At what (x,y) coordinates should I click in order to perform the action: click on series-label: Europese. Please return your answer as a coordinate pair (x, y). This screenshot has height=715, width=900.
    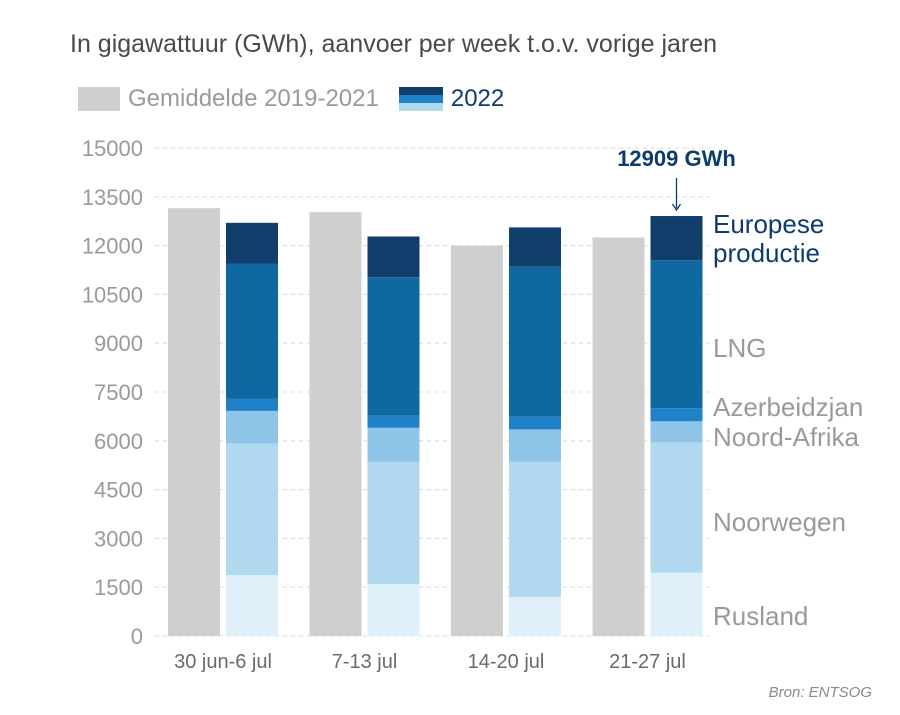
    Looking at the image, I should click on (768, 224).